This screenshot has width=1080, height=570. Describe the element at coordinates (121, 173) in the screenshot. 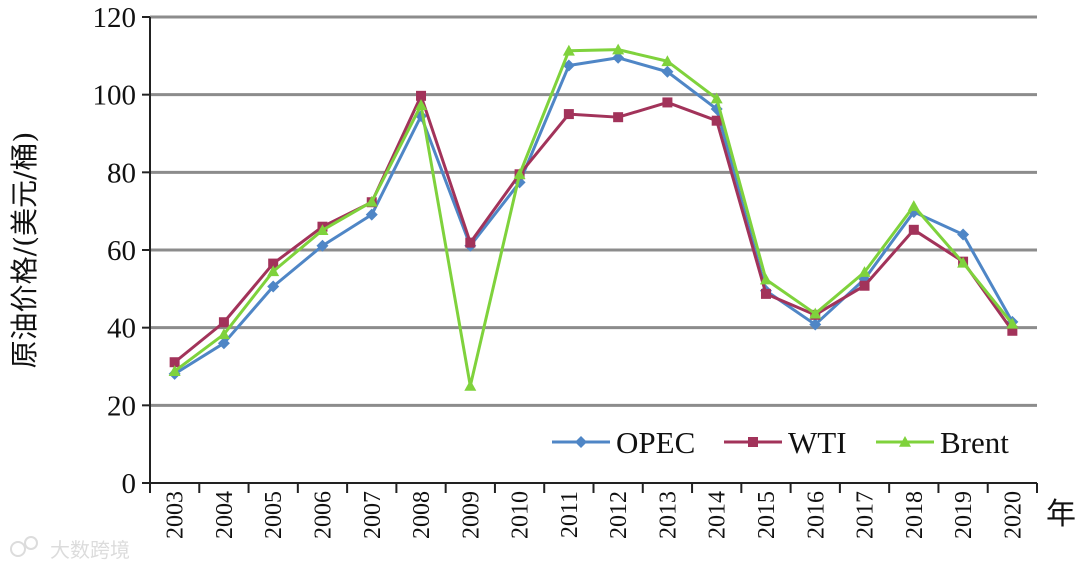

I see `y-tick-label: 80` at that location.